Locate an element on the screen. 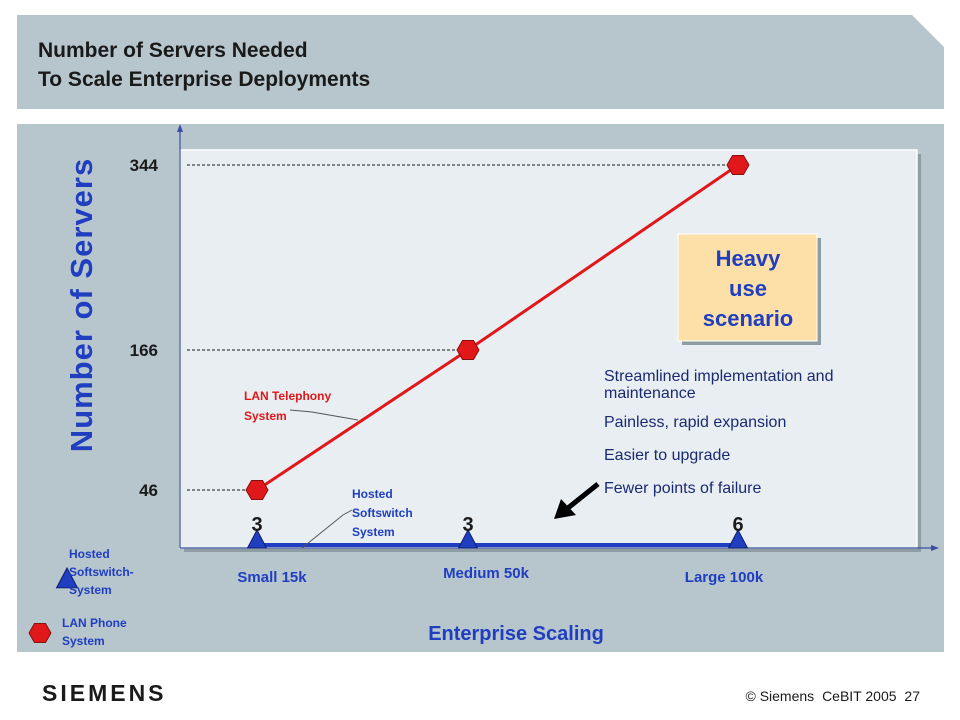 Image resolution: width=960 pixels, height=720 pixels. y-tick-label: 166 is located at coordinates (144, 350).